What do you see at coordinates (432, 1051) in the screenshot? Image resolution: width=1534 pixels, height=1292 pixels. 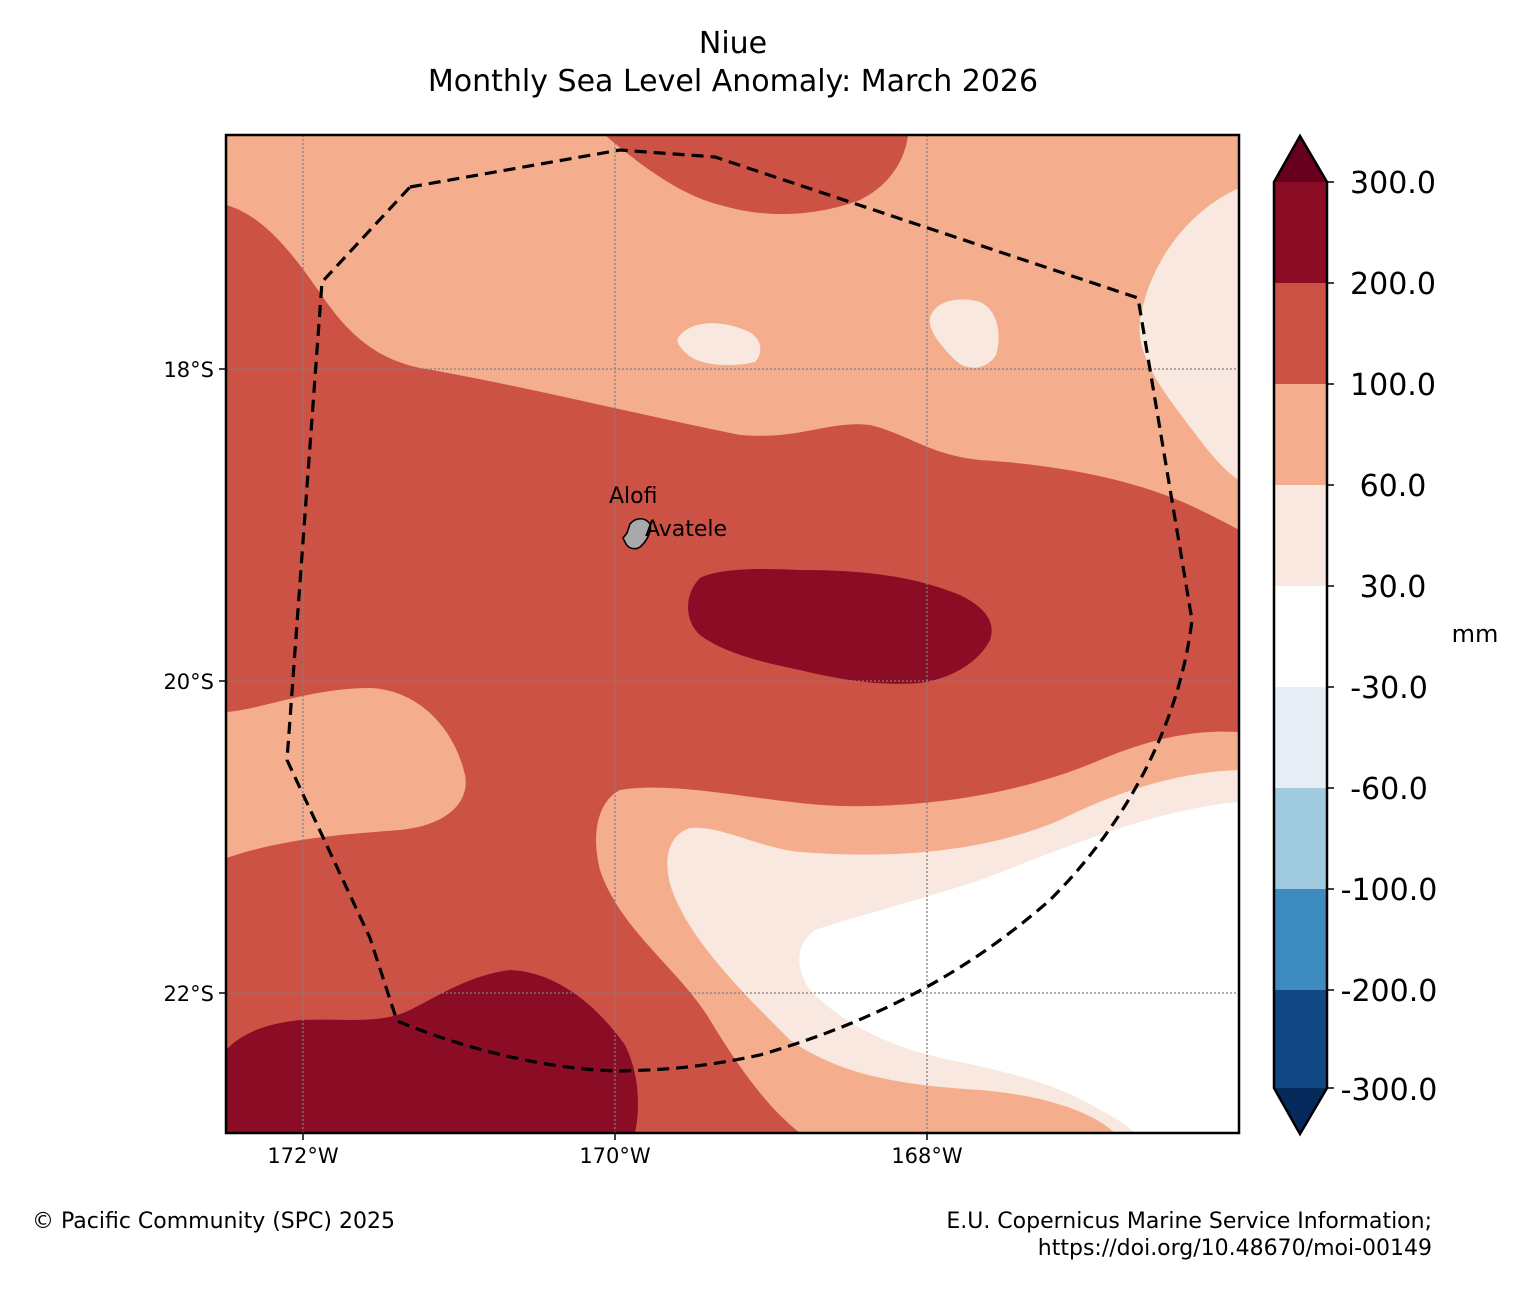 I see `contour-200-300-southwest` at bounding box center [432, 1051].